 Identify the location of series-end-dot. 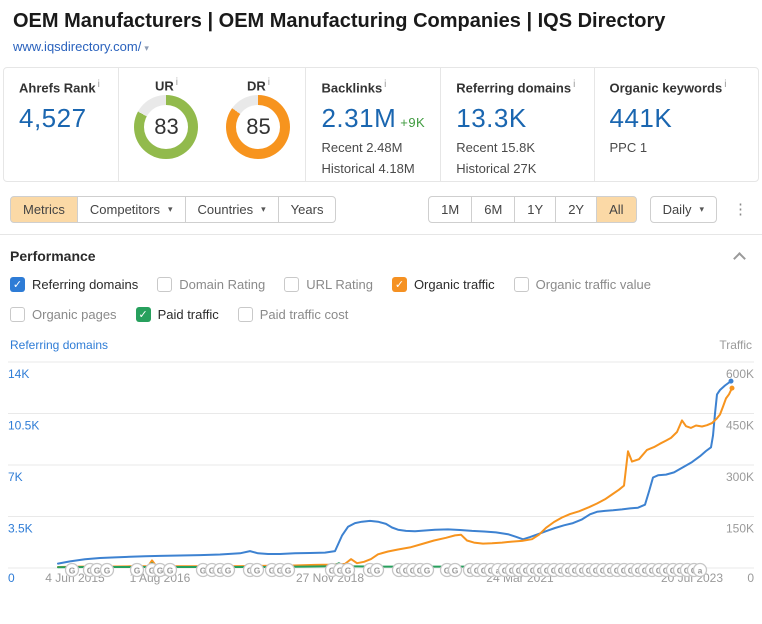
(732, 388).